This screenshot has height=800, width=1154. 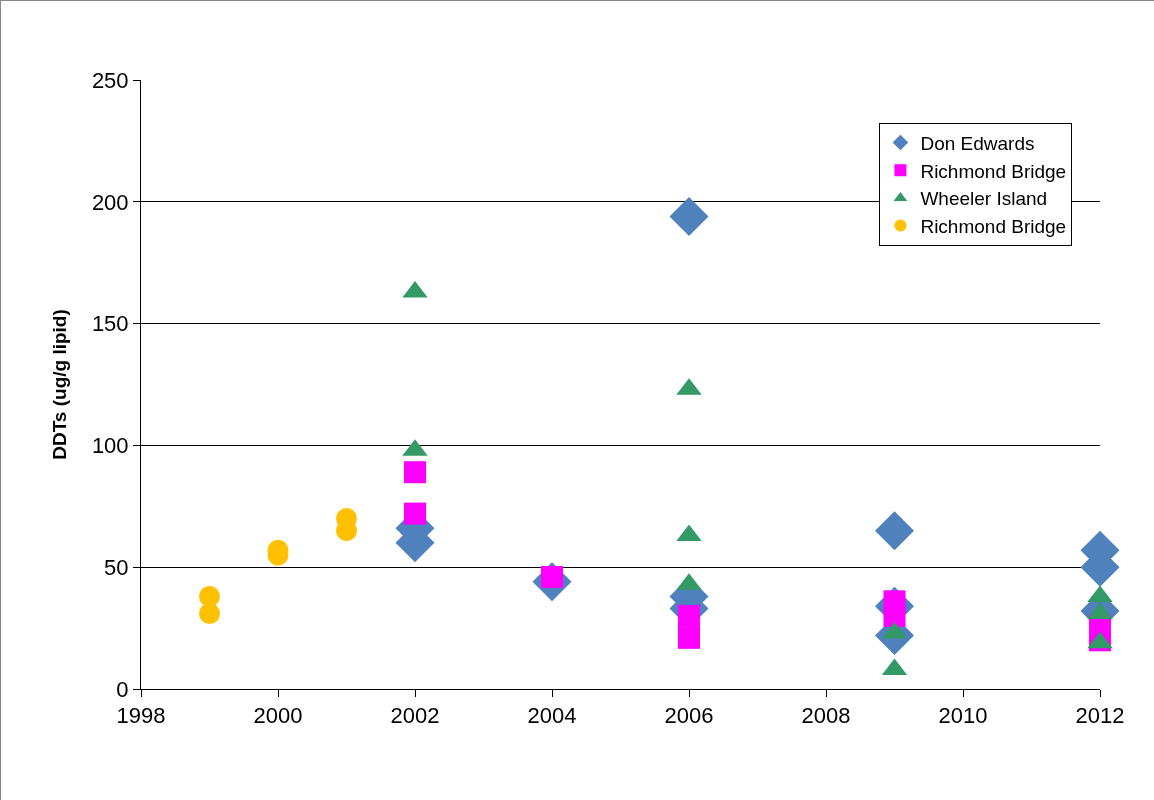 I want to click on legend-label: Wheeler Island, so click(x=984, y=199).